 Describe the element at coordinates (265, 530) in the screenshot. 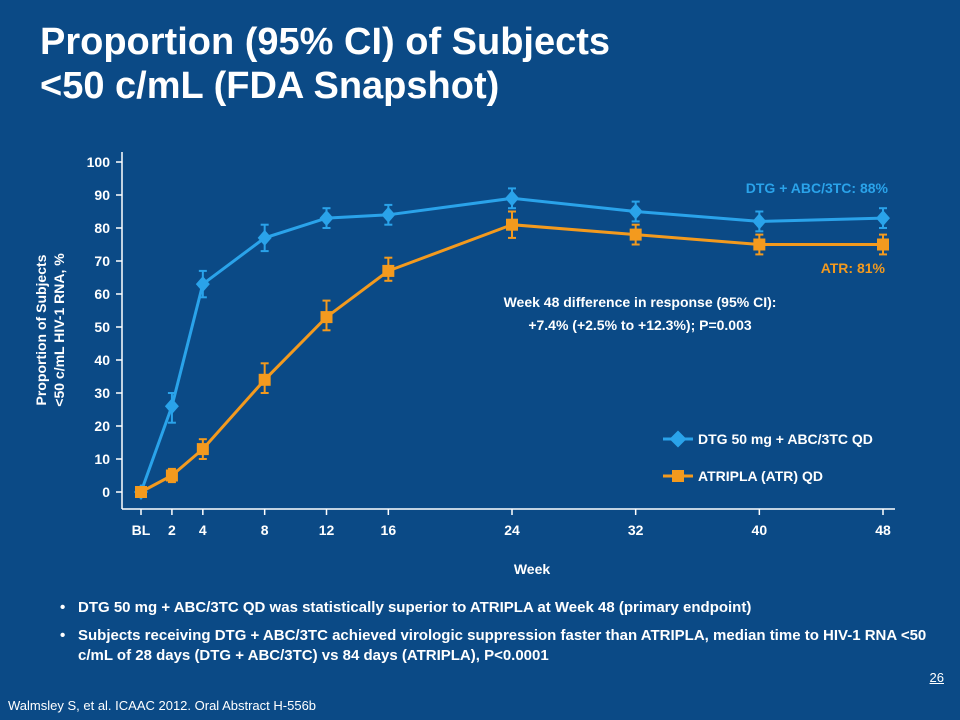

I see `x-tick-label: 8` at that location.